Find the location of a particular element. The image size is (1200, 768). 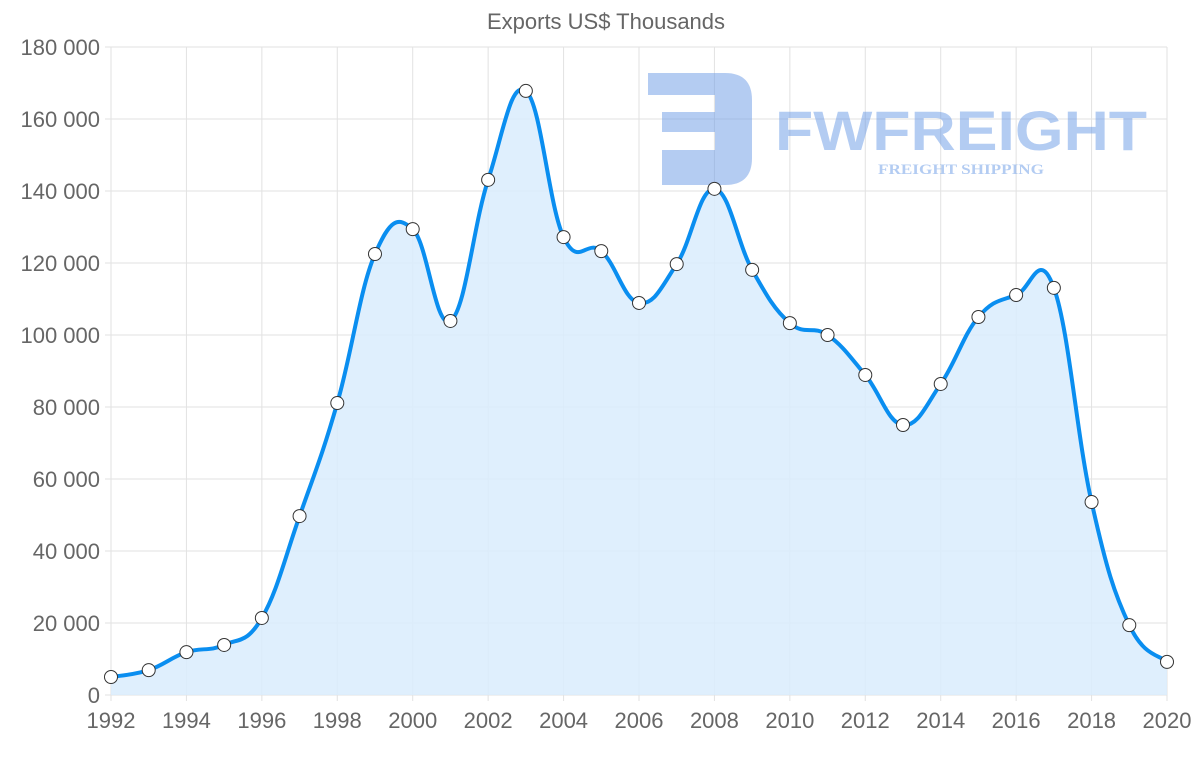

data-point-1993 is located at coordinates (148, 670).